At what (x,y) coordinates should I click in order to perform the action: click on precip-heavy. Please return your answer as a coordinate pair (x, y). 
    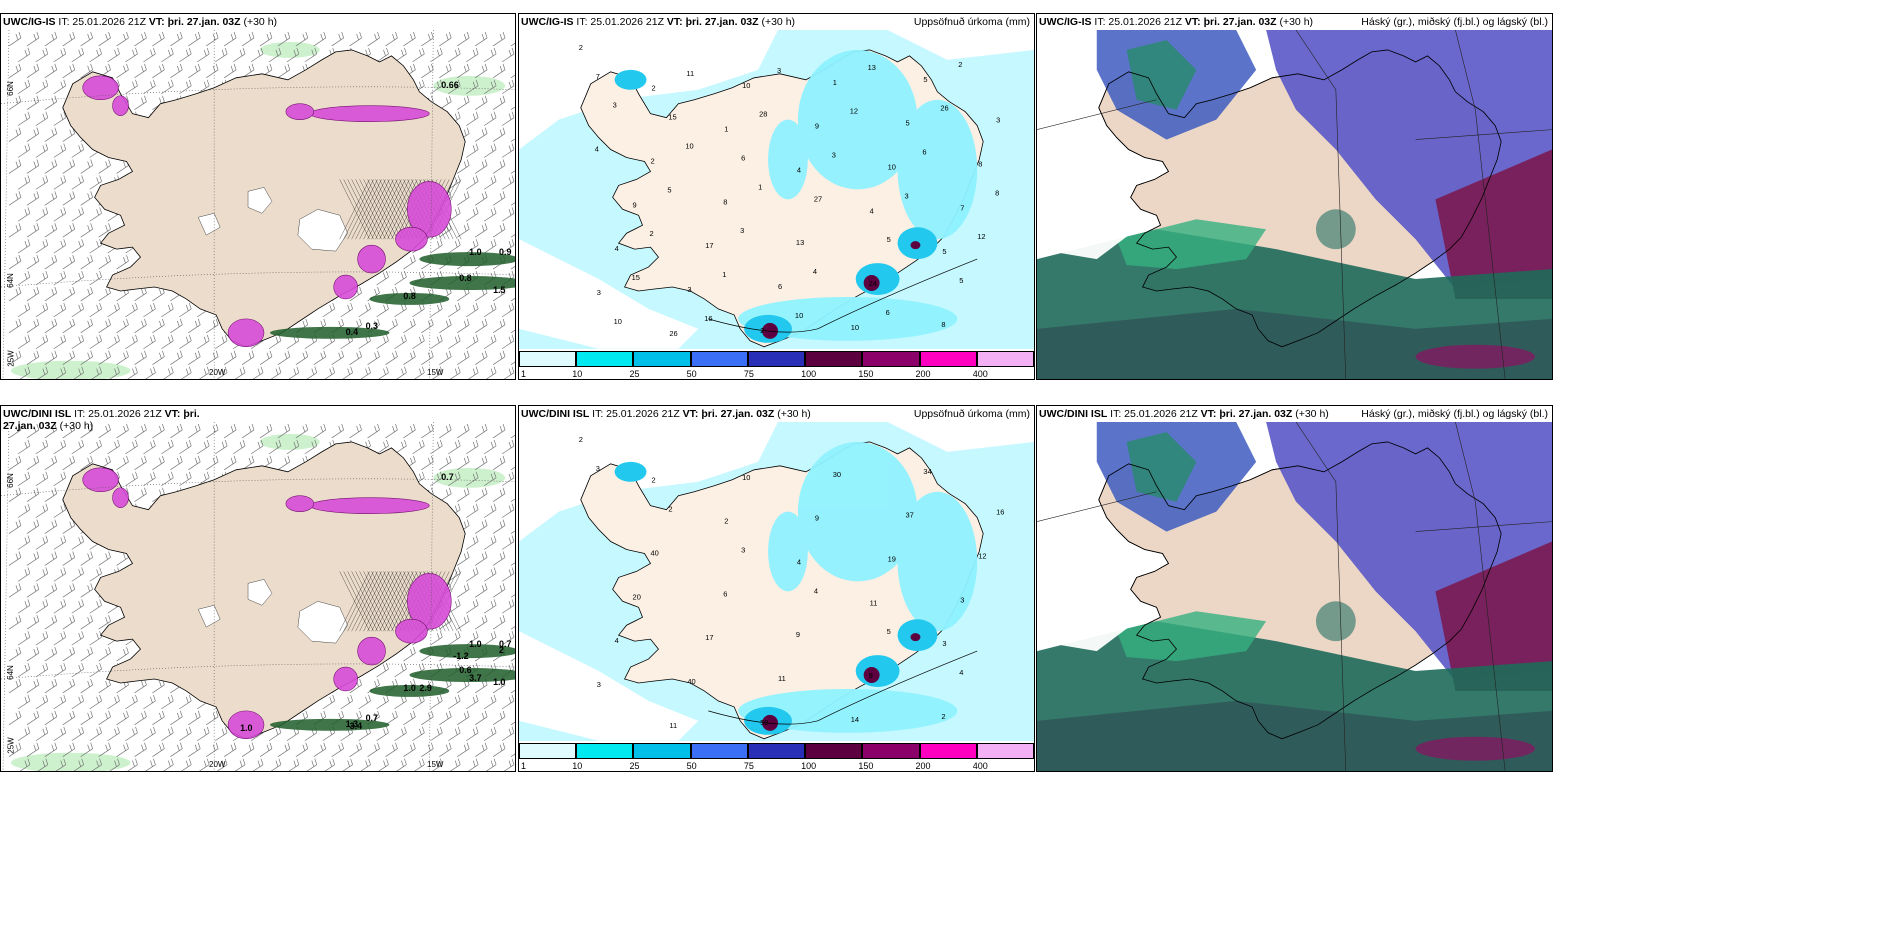
    Looking at the image, I should click on (841, 290).